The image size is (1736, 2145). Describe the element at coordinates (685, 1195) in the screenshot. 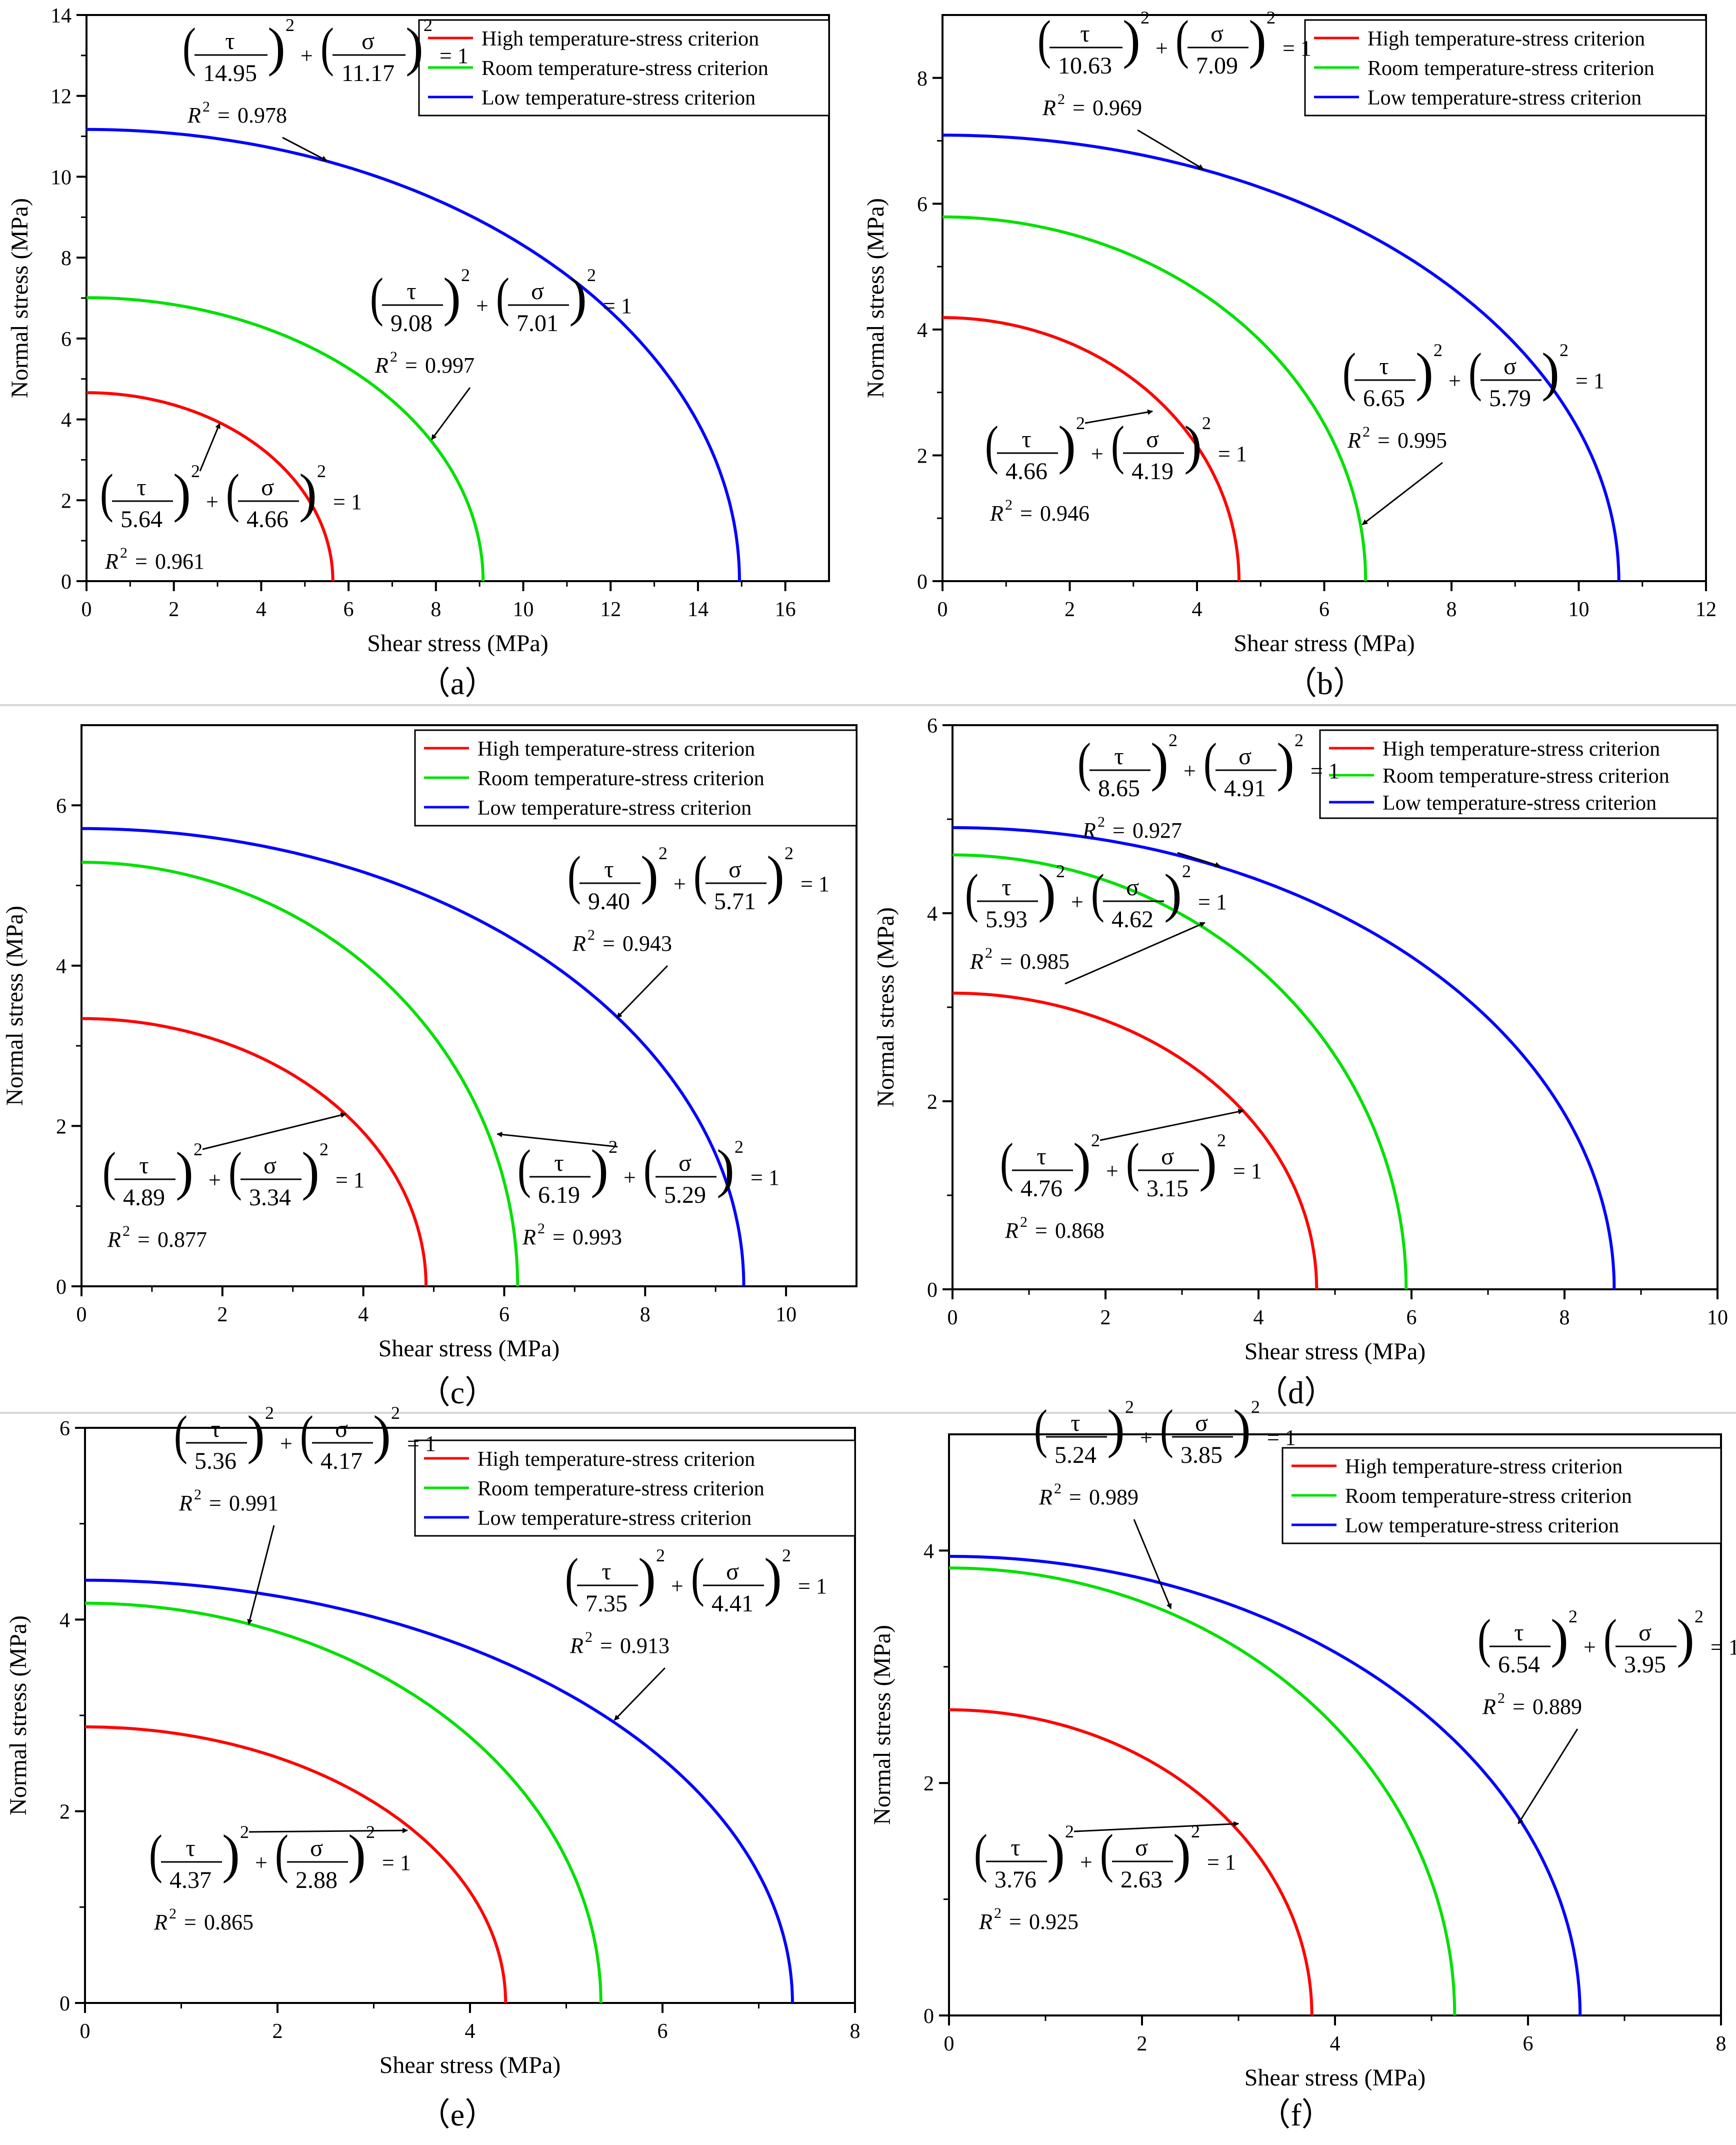

I see `sigma-denominator: 5.29` at that location.